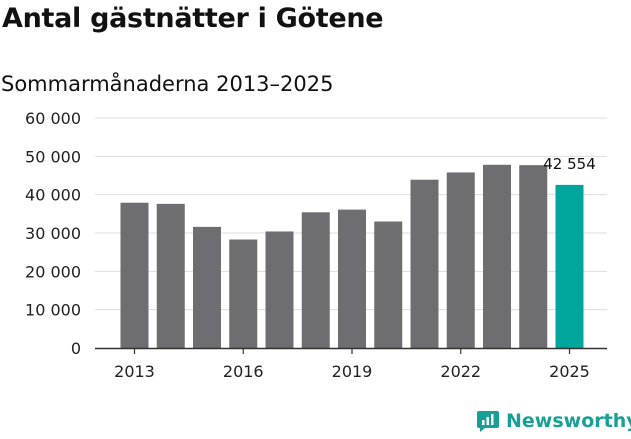 This screenshot has width=631, height=439. What do you see at coordinates (167, 84) in the screenshot?
I see `chart-subtitle: Sommarmånaderna 2013–2025` at bounding box center [167, 84].